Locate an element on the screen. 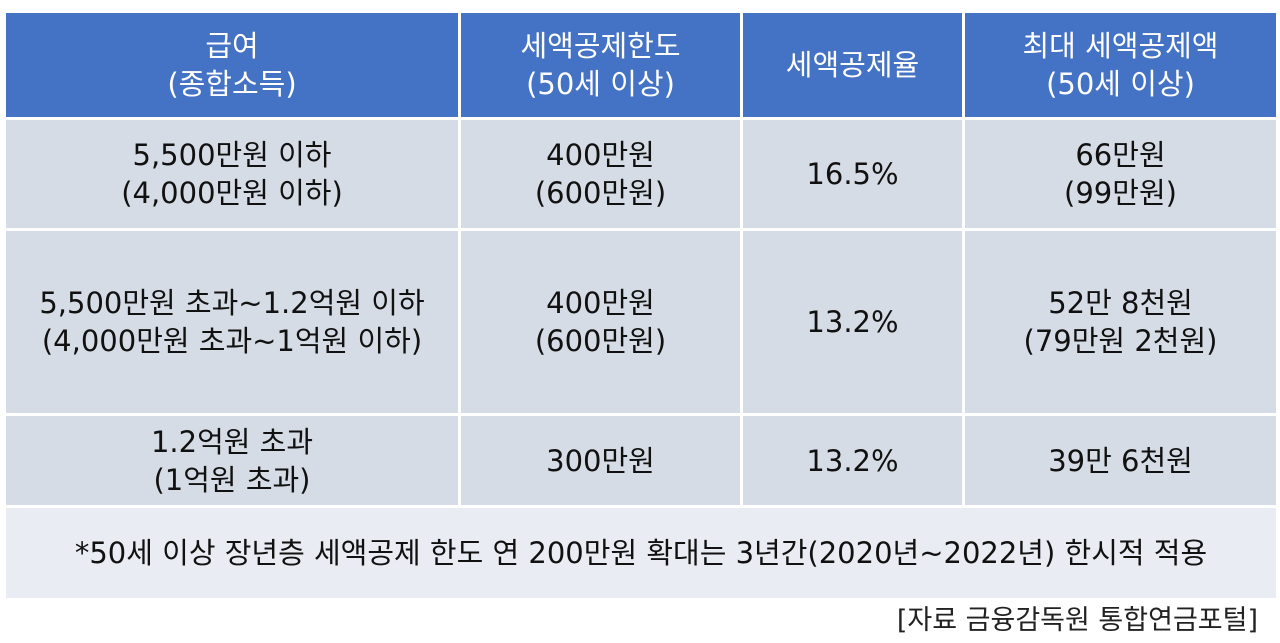  salary-cell: 5,500만원 초과~1.2억원 이하 (4,000만원 초과~1억원 이하) is located at coordinates (232, 322).